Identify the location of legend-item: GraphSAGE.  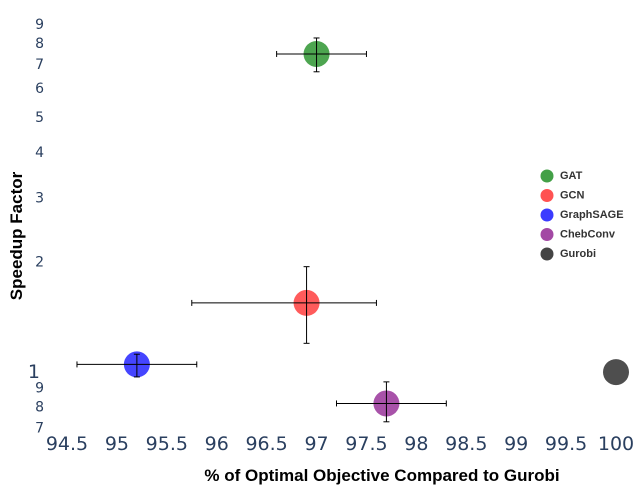
(582, 215).